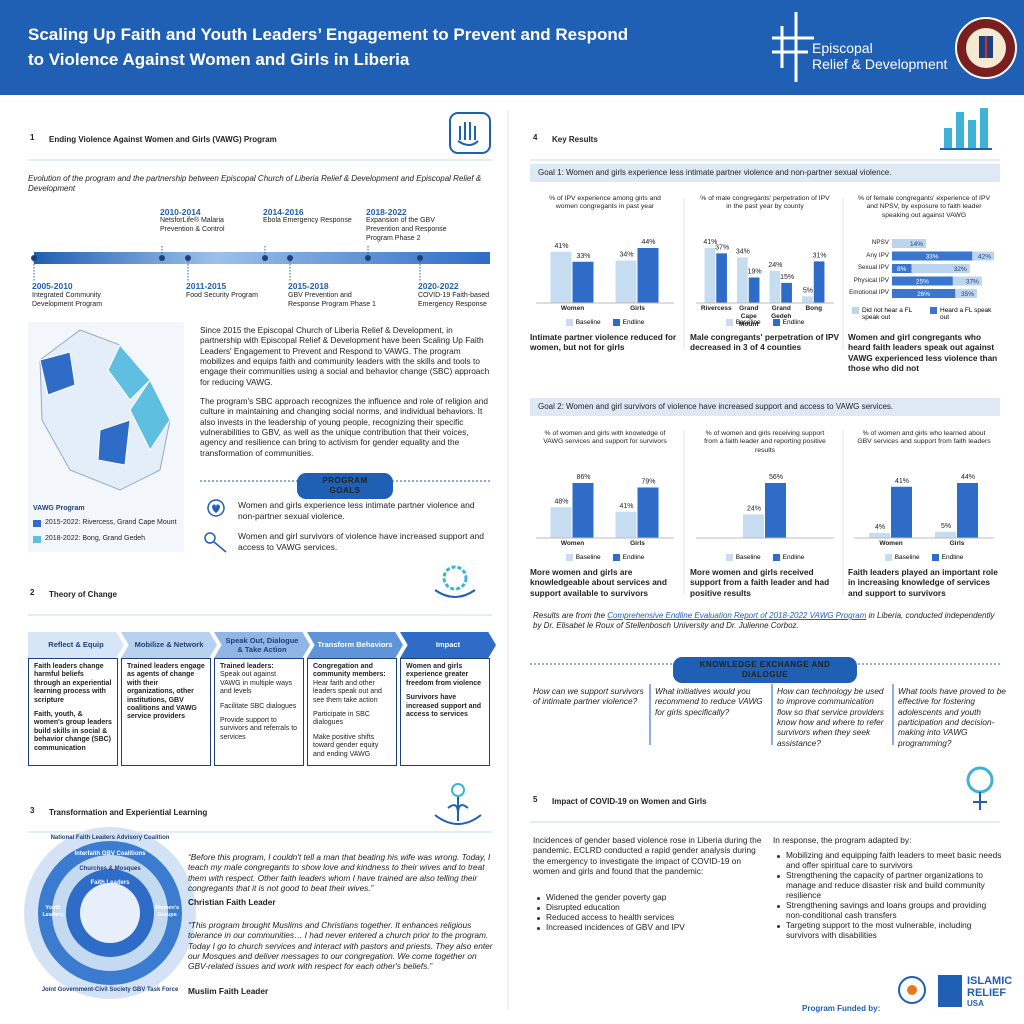  Describe the element at coordinates (932, 257) in the screenshot. I see `value-label: 33%` at that location.